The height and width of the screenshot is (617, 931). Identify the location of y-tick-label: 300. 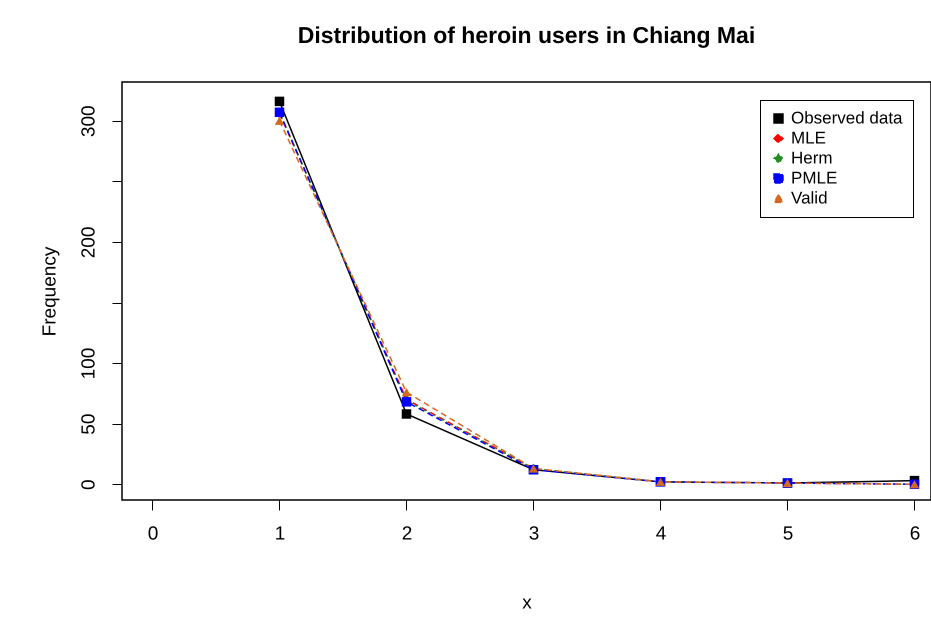
(89, 121).